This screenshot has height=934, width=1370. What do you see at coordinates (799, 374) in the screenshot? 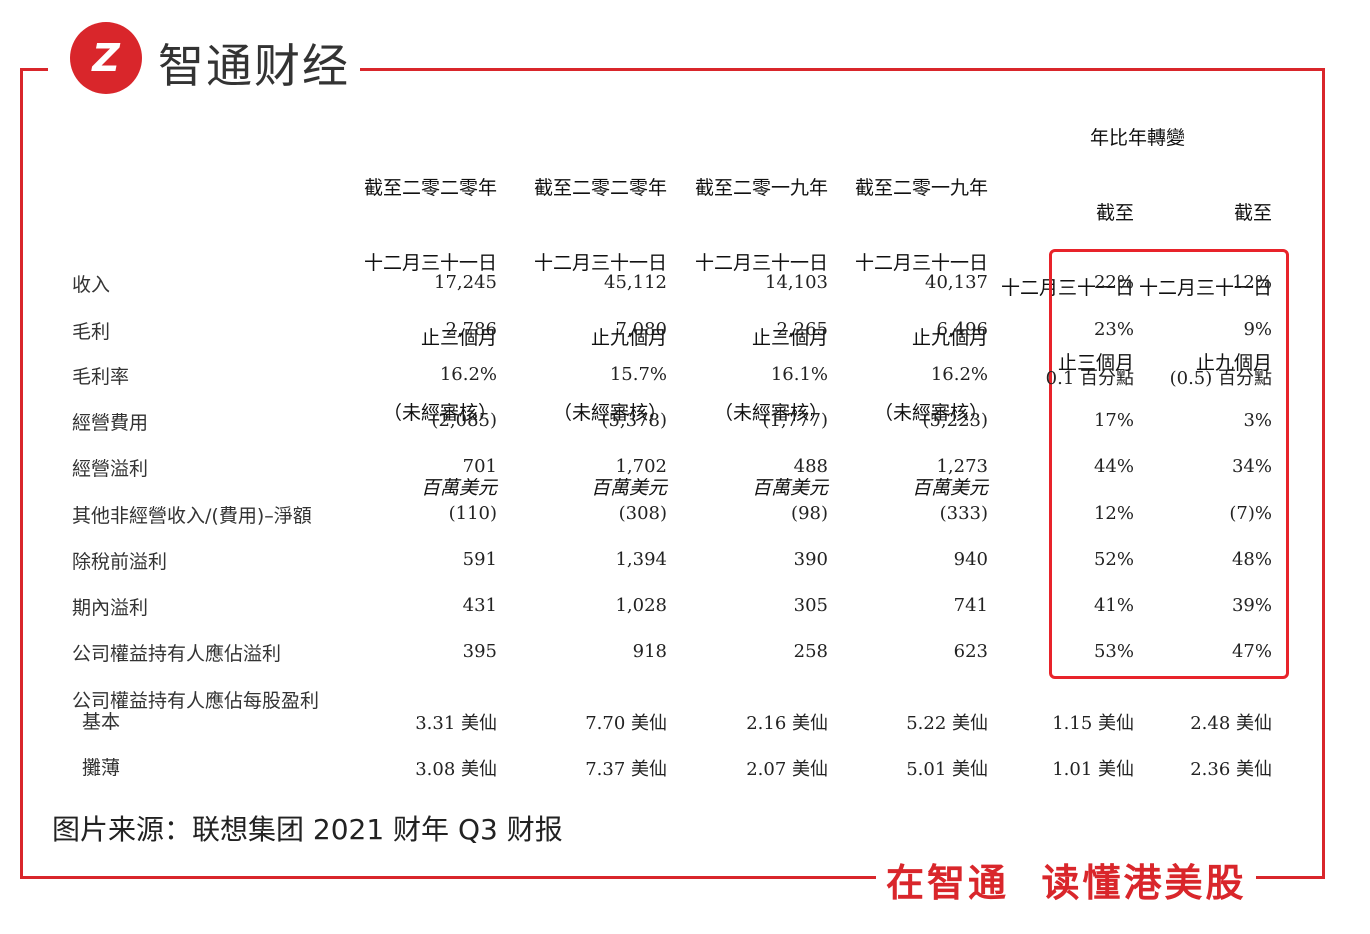
I see `table-cell: 16.1%` at bounding box center [799, 374].